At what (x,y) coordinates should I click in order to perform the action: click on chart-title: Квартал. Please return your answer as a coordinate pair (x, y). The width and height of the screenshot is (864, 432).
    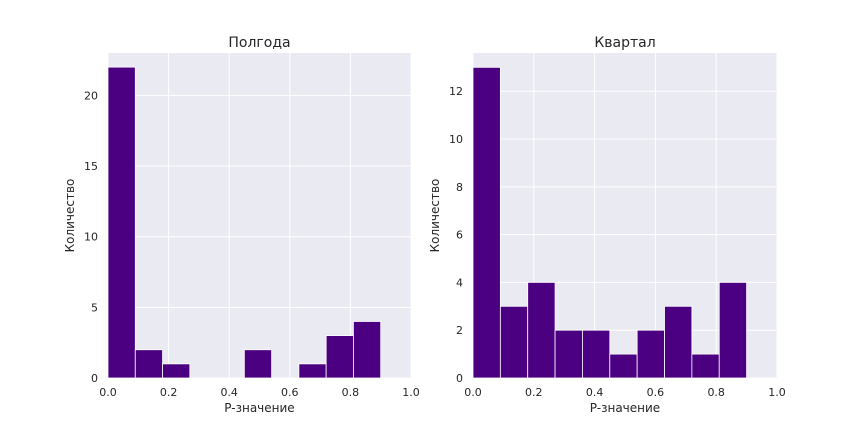
    Looking at the image, I should click on (624, 43).